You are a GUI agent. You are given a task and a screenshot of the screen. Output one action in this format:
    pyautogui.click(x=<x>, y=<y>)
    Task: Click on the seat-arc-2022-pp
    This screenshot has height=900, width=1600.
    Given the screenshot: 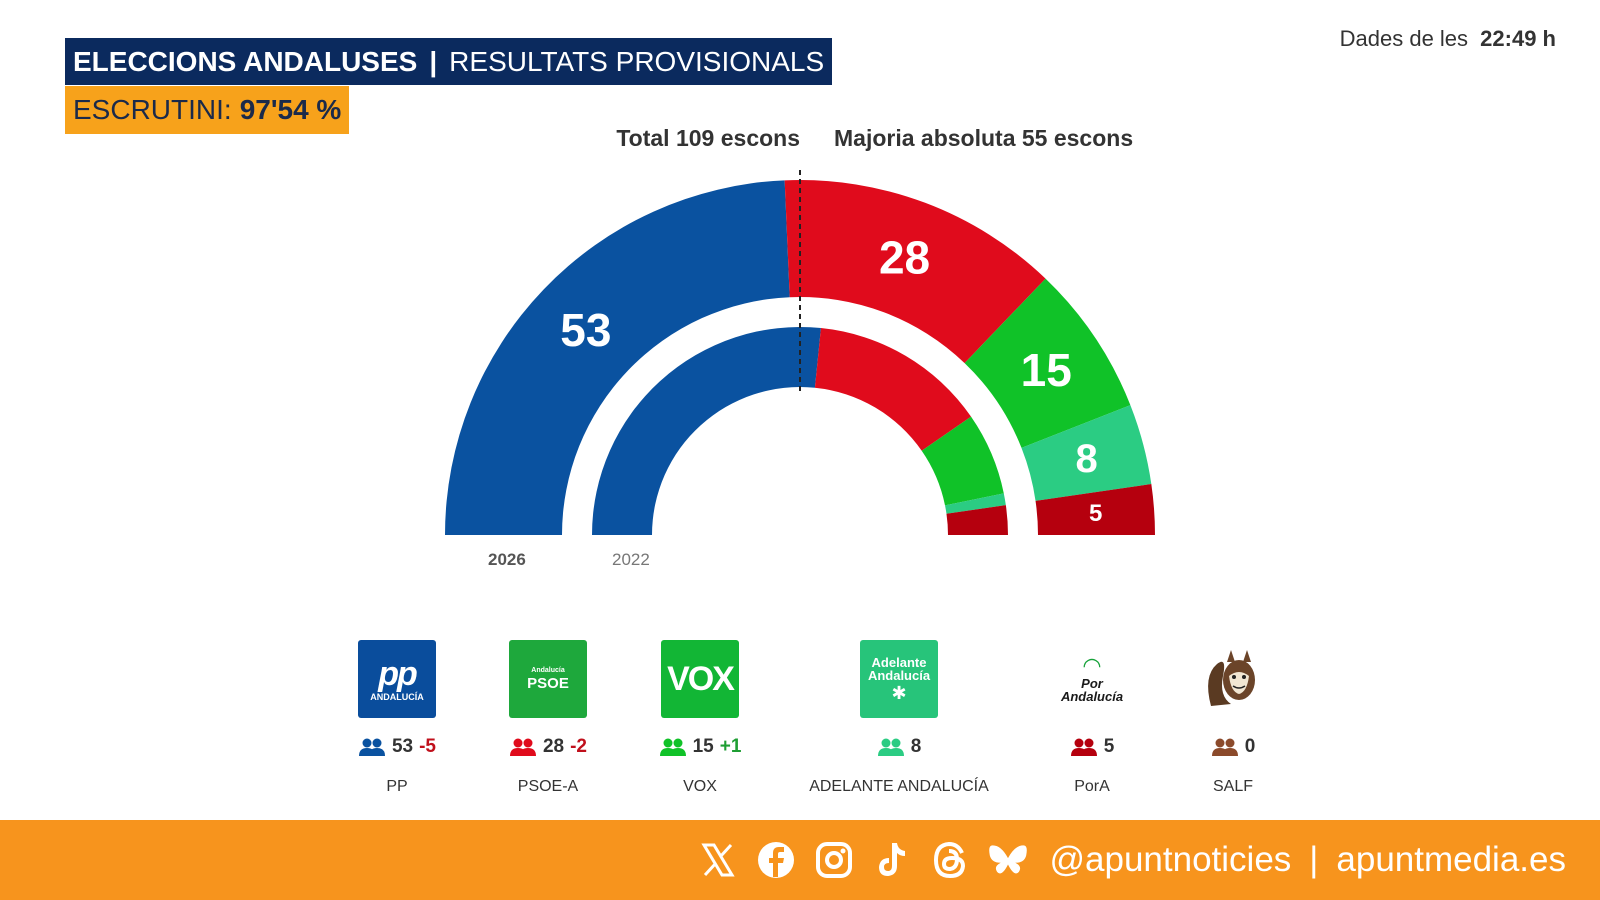 What is the action you would take?
    pyautogui.click(x=706, y=430)
    